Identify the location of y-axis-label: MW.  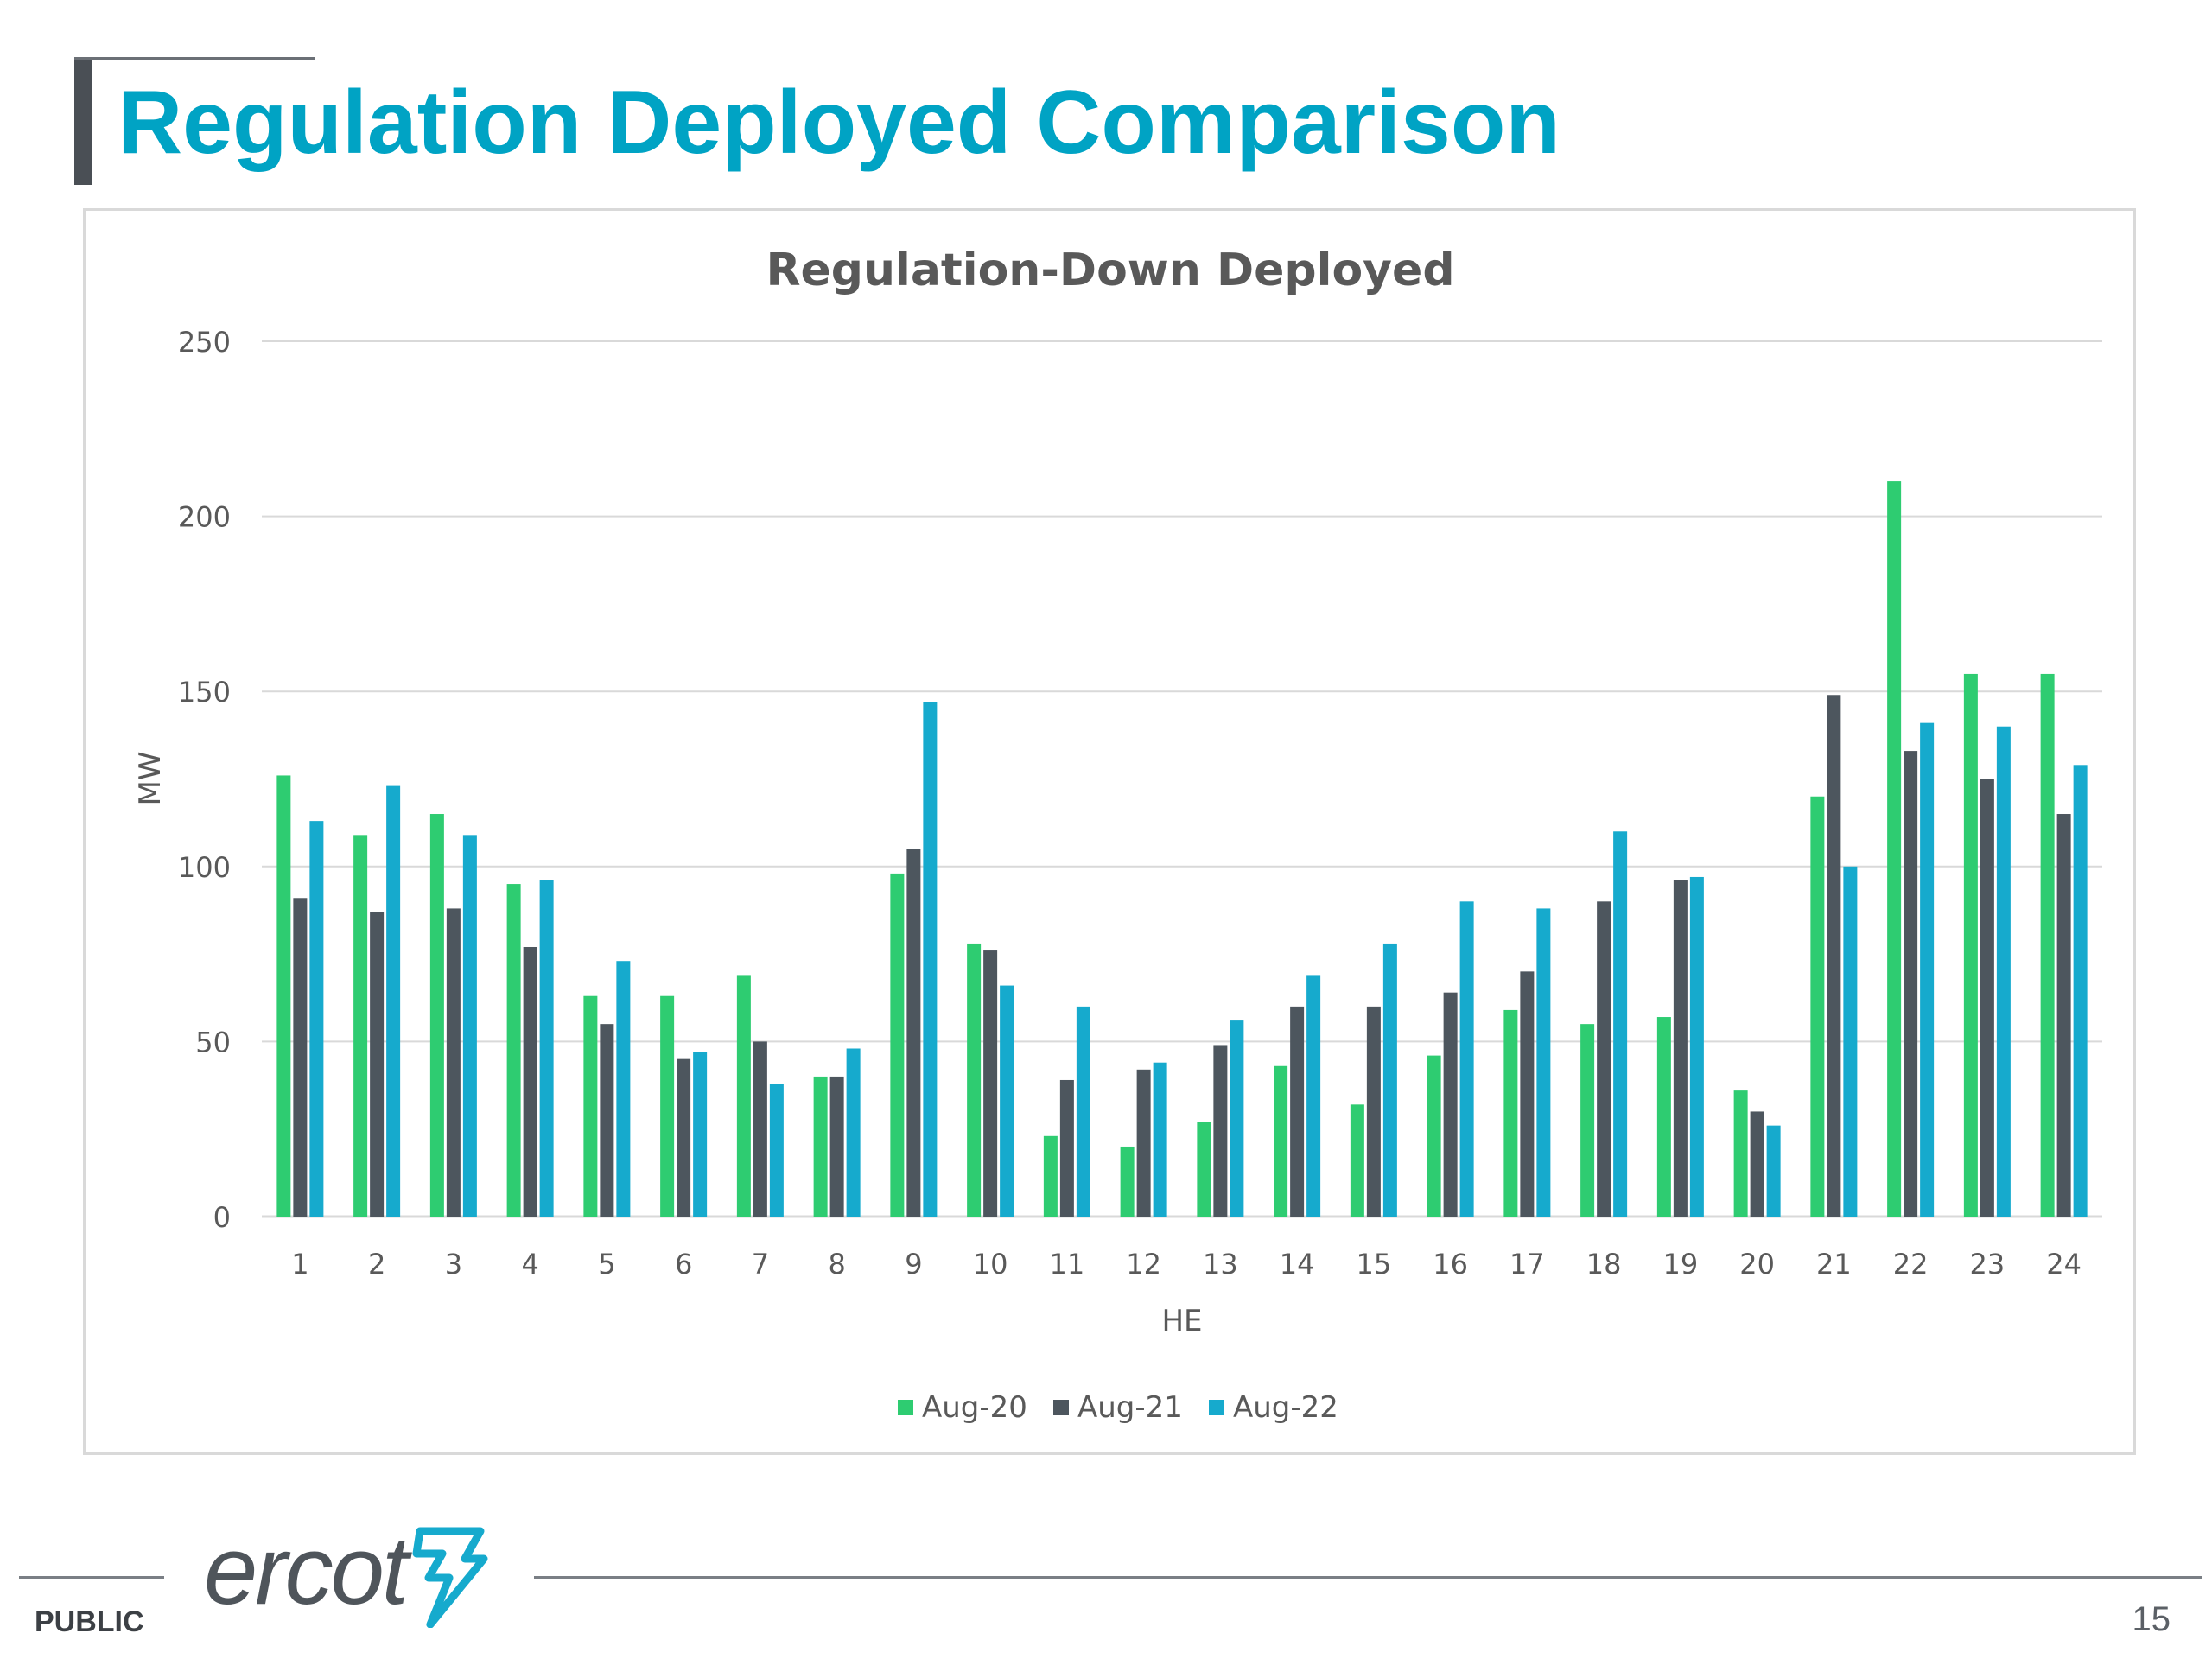
(150, 779).